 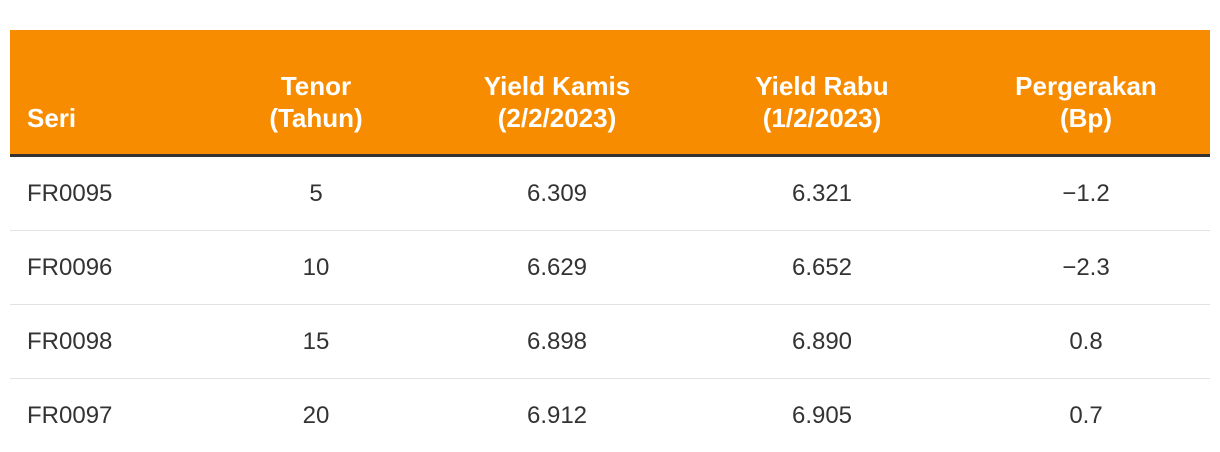 What do you see at coordinates (557, 268) in the screenshot?
I see `table-cell: 6.629` at bounding box center [557, 268].